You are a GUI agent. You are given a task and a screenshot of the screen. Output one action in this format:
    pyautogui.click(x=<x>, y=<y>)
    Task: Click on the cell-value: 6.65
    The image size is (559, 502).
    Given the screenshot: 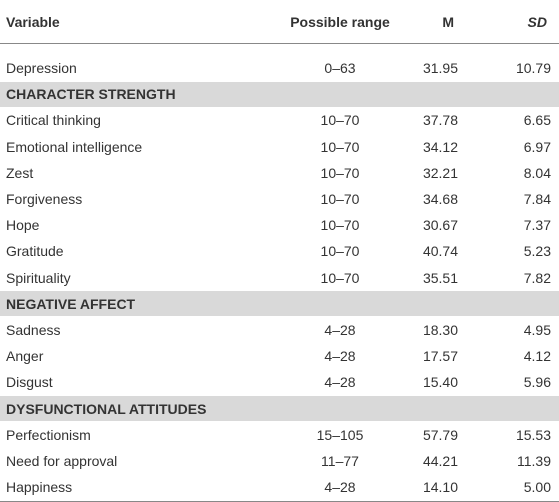 What is the action you would take?
    pyautogui.click(x=537, y=120)
    